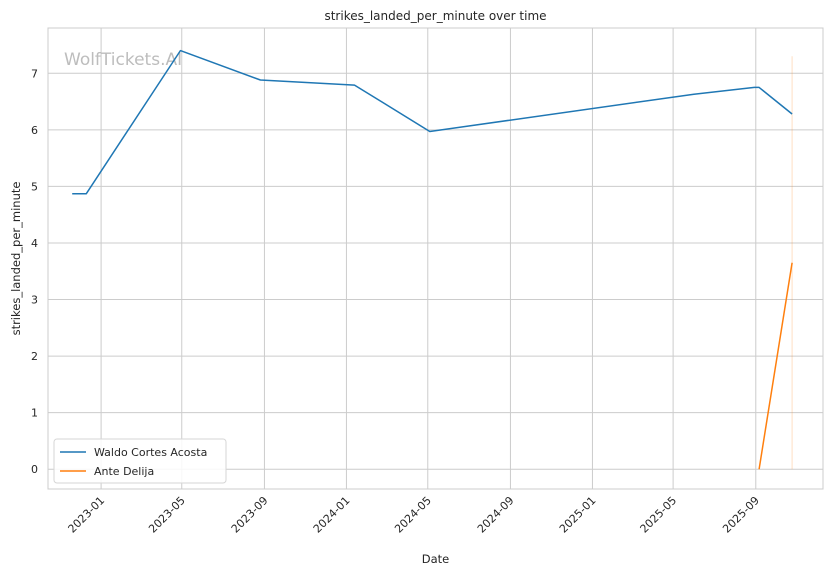  What do you see at coordinates (34, 186) in the screenshot?
I see `y-tick-label: 5` at bounding box center [34, 186].